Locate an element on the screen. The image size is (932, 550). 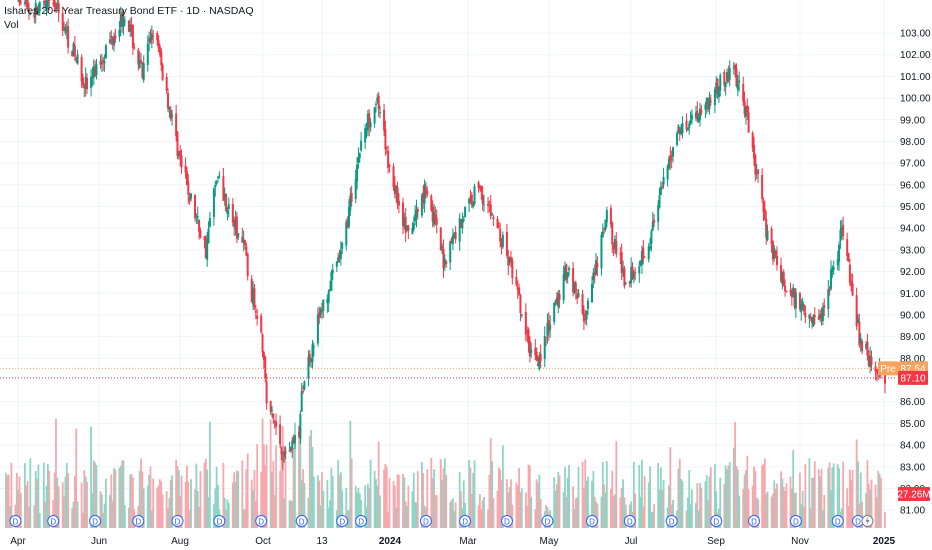
split-marker is located at coordinates (867, 521).